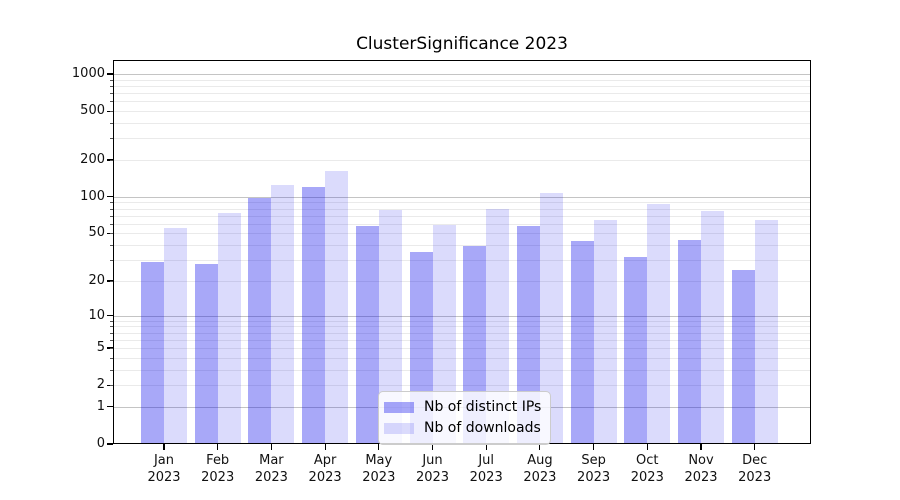 This screenshot has width=900, height=500. I want to click on bar-nb-of-distinct-ips-oct, so click(636, 350).